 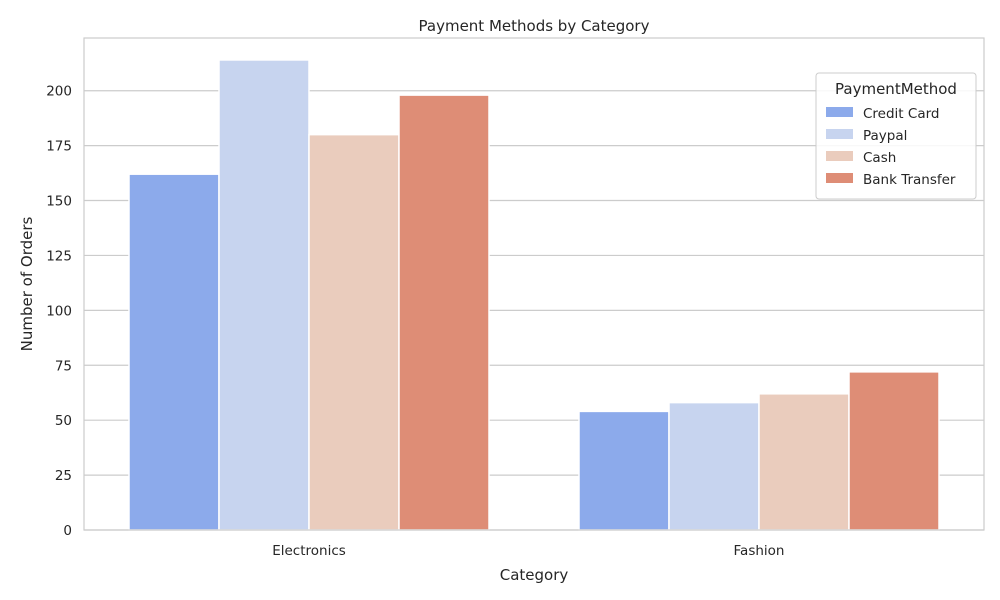 What do you see at coordinates (309, 551) in the screenshot?
I see `x-tick-label: Electronics` at bounding box center [309, 551].